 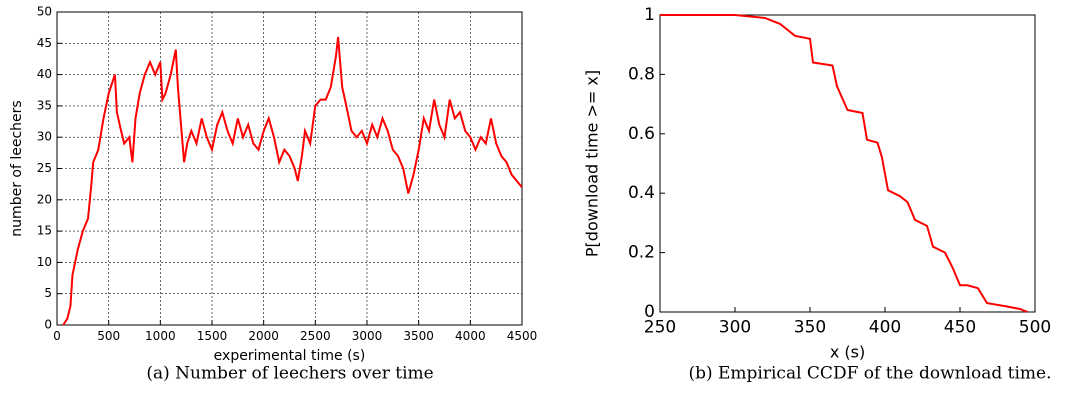 What do you see at coordinates (641, 253) in the screenshot?
I see `y-tick-label: 0.2` at bounding box center [641, 253].